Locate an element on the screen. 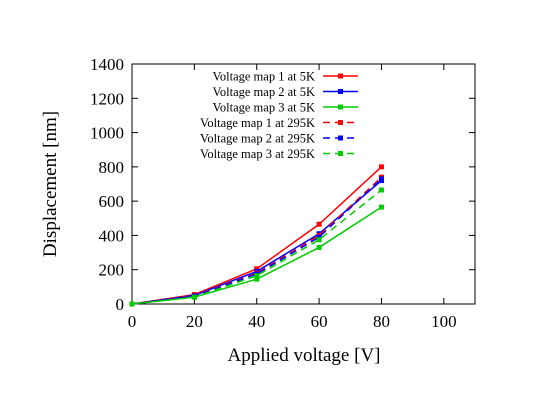 The width and height of the screenshot is (537, 415). legend-item: Voltage map 1 at 5K is located at coordinates (285, 77).